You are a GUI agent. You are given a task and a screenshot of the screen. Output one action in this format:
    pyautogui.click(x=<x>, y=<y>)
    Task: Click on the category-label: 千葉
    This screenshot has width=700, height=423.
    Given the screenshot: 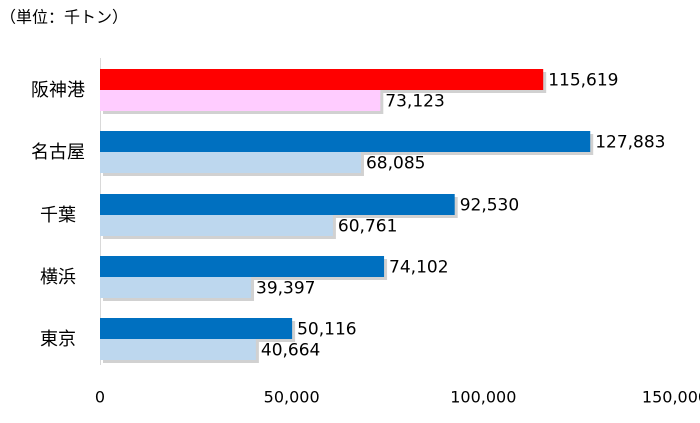 What is the action you would take?
    pyautogui.click(x=58, y=215)
    